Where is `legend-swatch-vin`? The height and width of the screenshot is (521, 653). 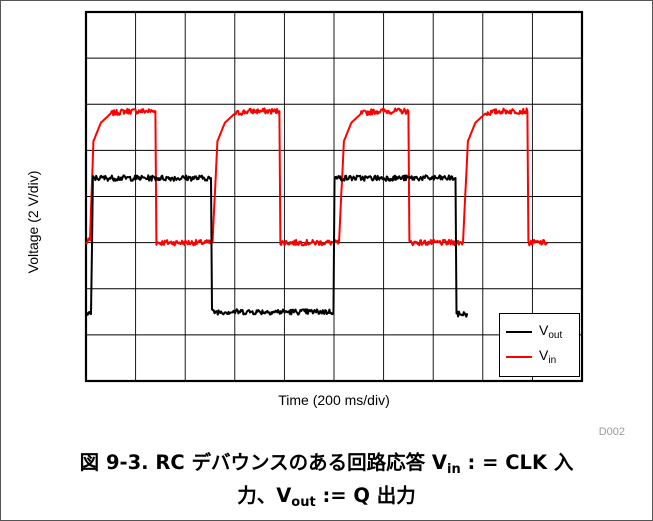 legend-swatch-vin is located at coordinates (519, 357).